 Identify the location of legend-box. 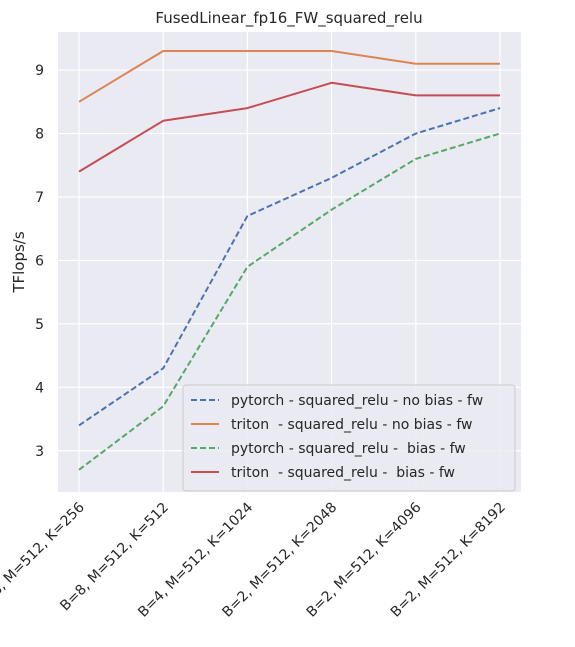
(349, 438).